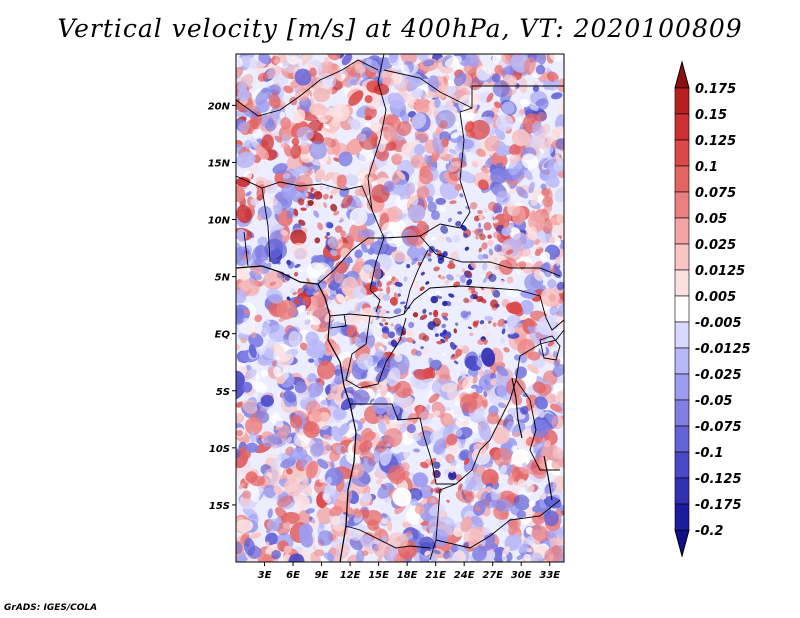 The image size is (800, 618). Describe the element at coordinates (296, 413) in the screenshot. I see `coastline` at that location.